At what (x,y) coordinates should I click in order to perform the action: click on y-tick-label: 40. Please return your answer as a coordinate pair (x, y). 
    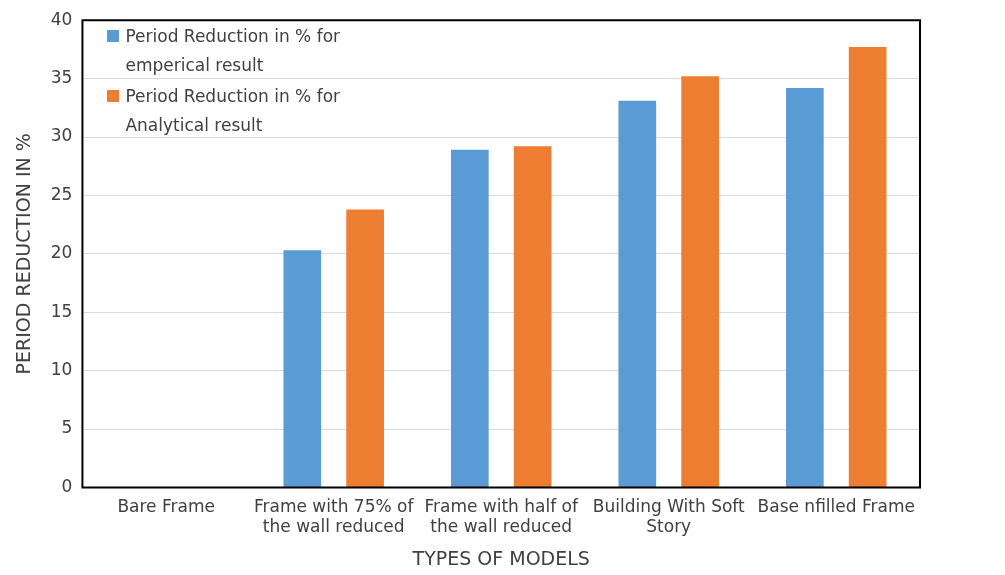
    Looking at the image, I should click on (61, 18).